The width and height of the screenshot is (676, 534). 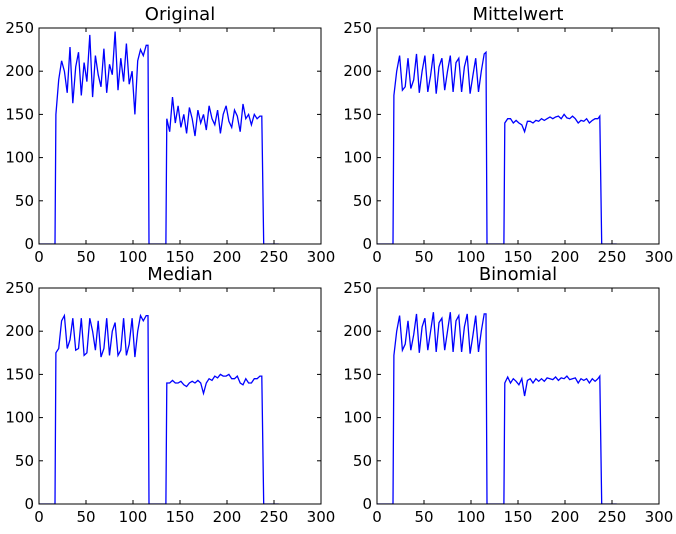 I want to click on subplot-title: Mittelwert, so click(x=518, y=14).